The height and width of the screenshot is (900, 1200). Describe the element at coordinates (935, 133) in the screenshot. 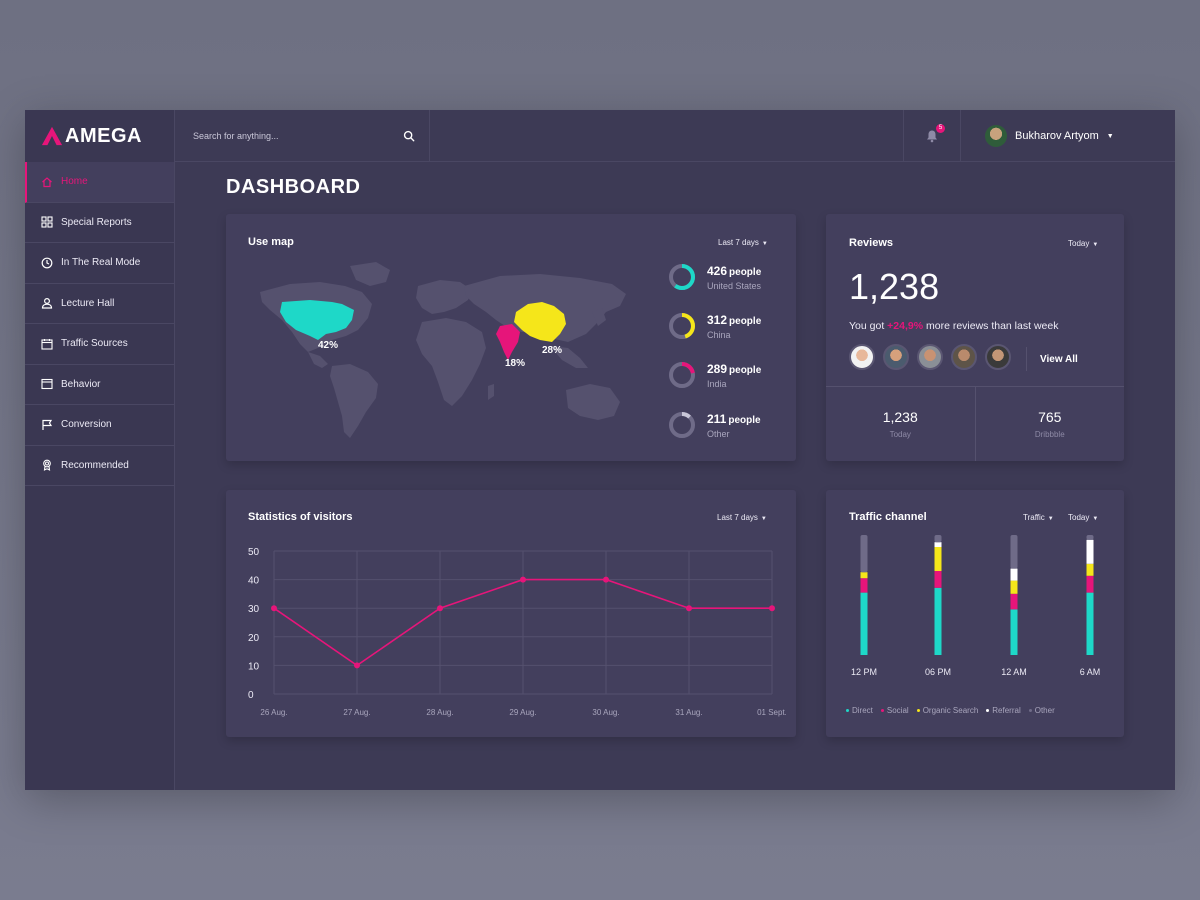

I see `bell-icon: 5` at that location.